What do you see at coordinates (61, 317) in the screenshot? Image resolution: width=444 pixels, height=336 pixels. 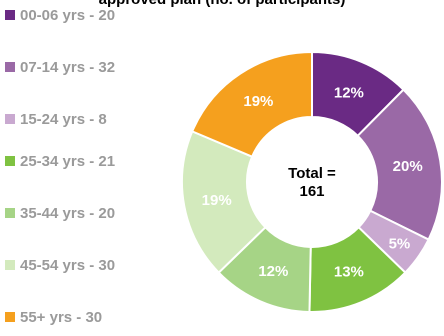 I see `legend-label: 55+ yrs - 30` at bounding box center [61, 317].